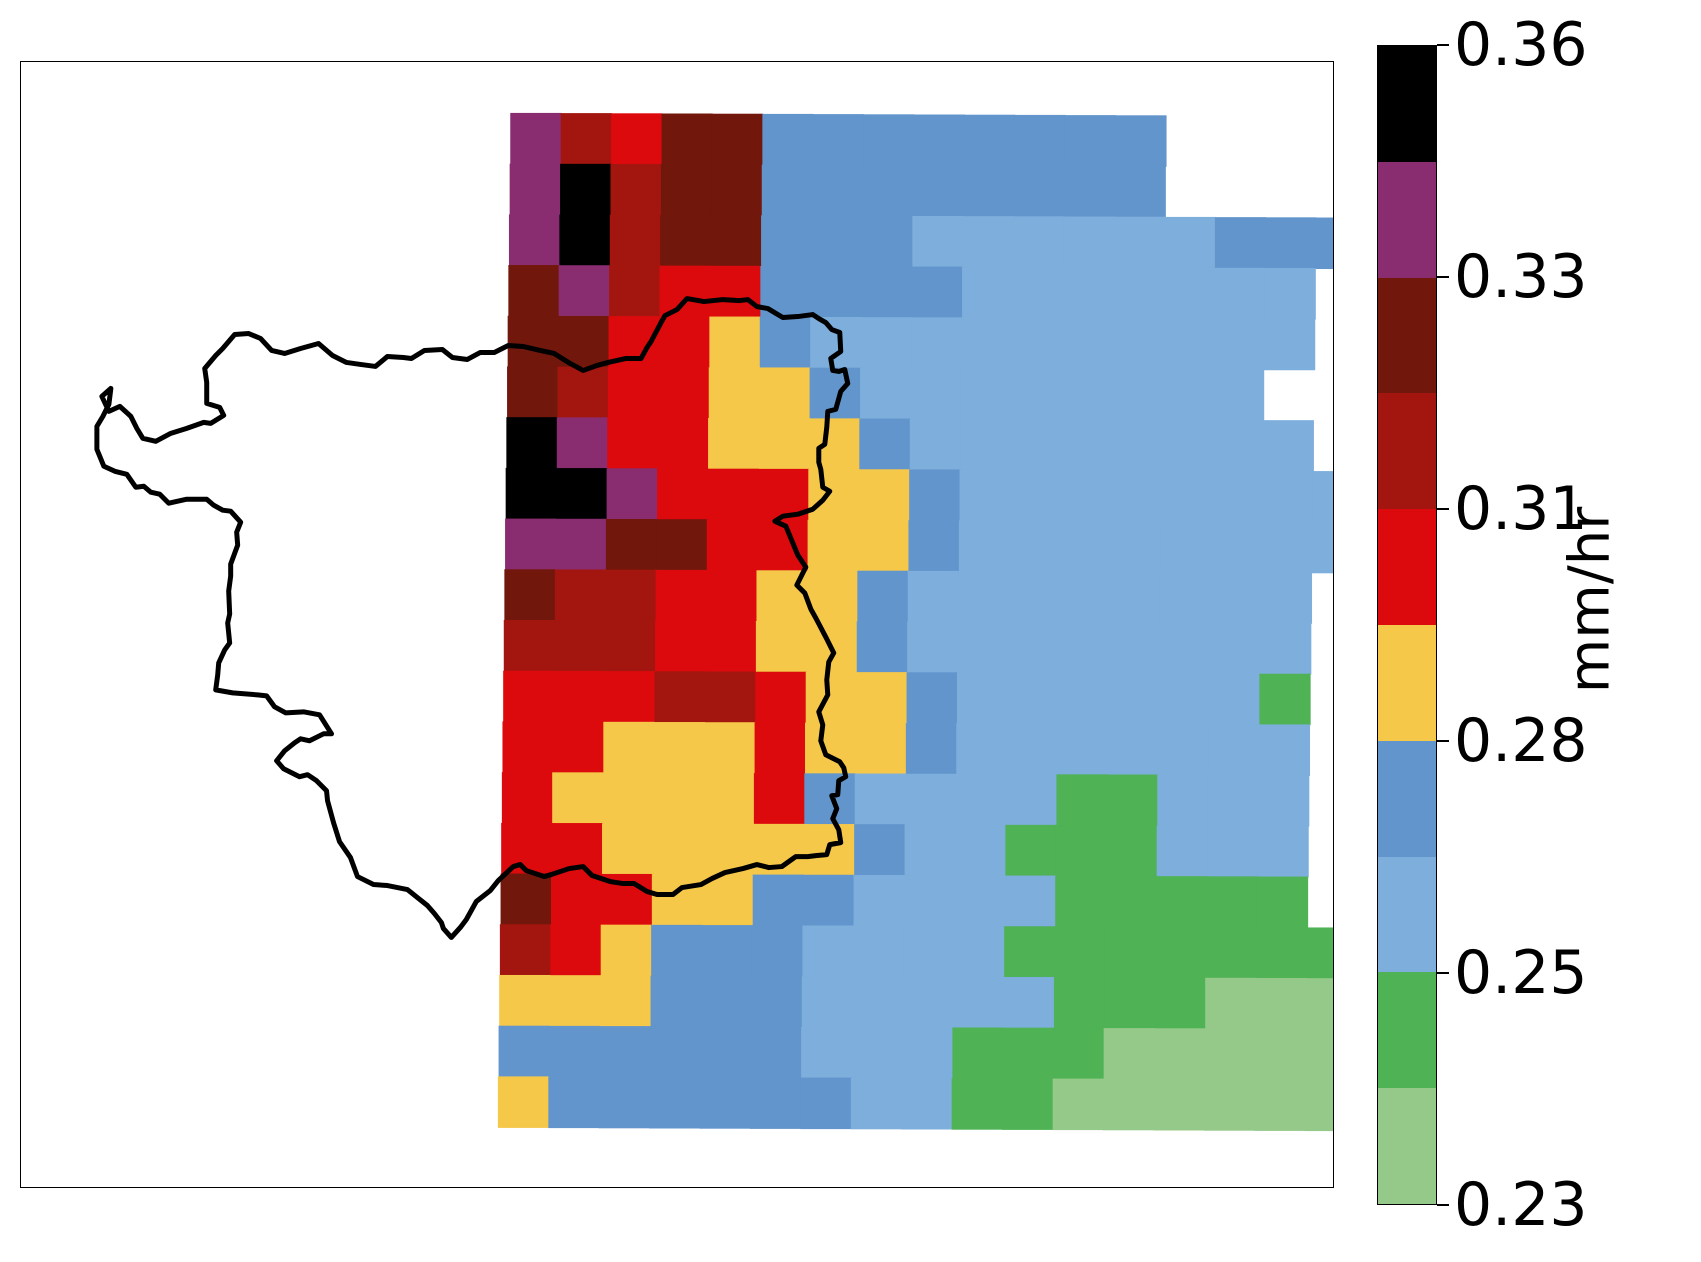 Image resolution: width=1701 pixels, height=1262 pixels. Describe the element at coordinates (1521, 1205) in the screenshot. I see `colorbar-tick-label: 0.23` at that location.